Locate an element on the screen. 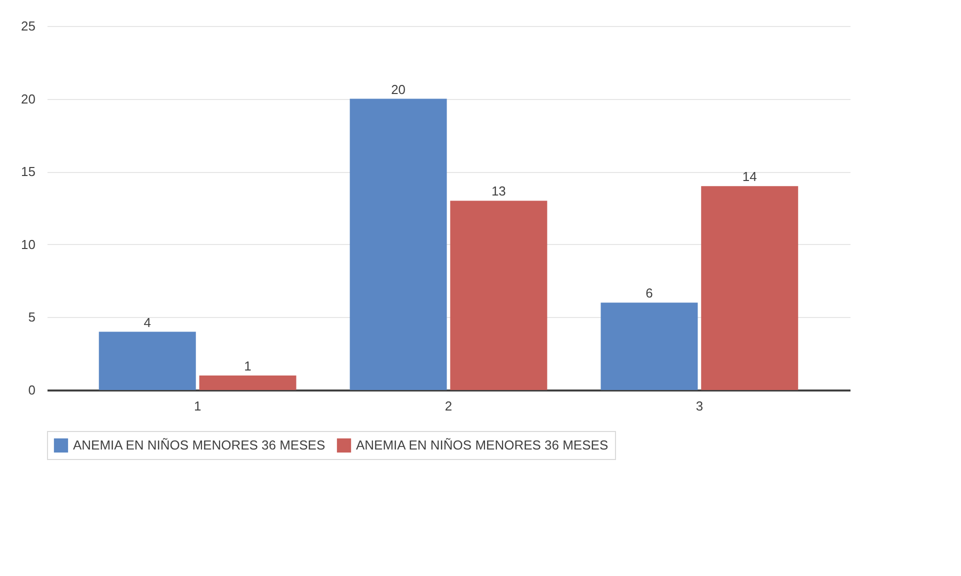 Image resolution: width=961 pixels, height=576 pixels. x-tick-label: 2 is located at coordinates (448, 406).